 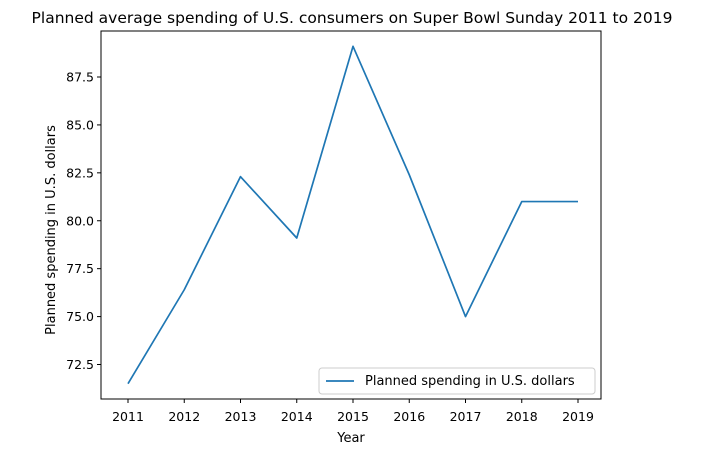 I want to click on y-tick-label: 72.5, so click(x=80, y=364).